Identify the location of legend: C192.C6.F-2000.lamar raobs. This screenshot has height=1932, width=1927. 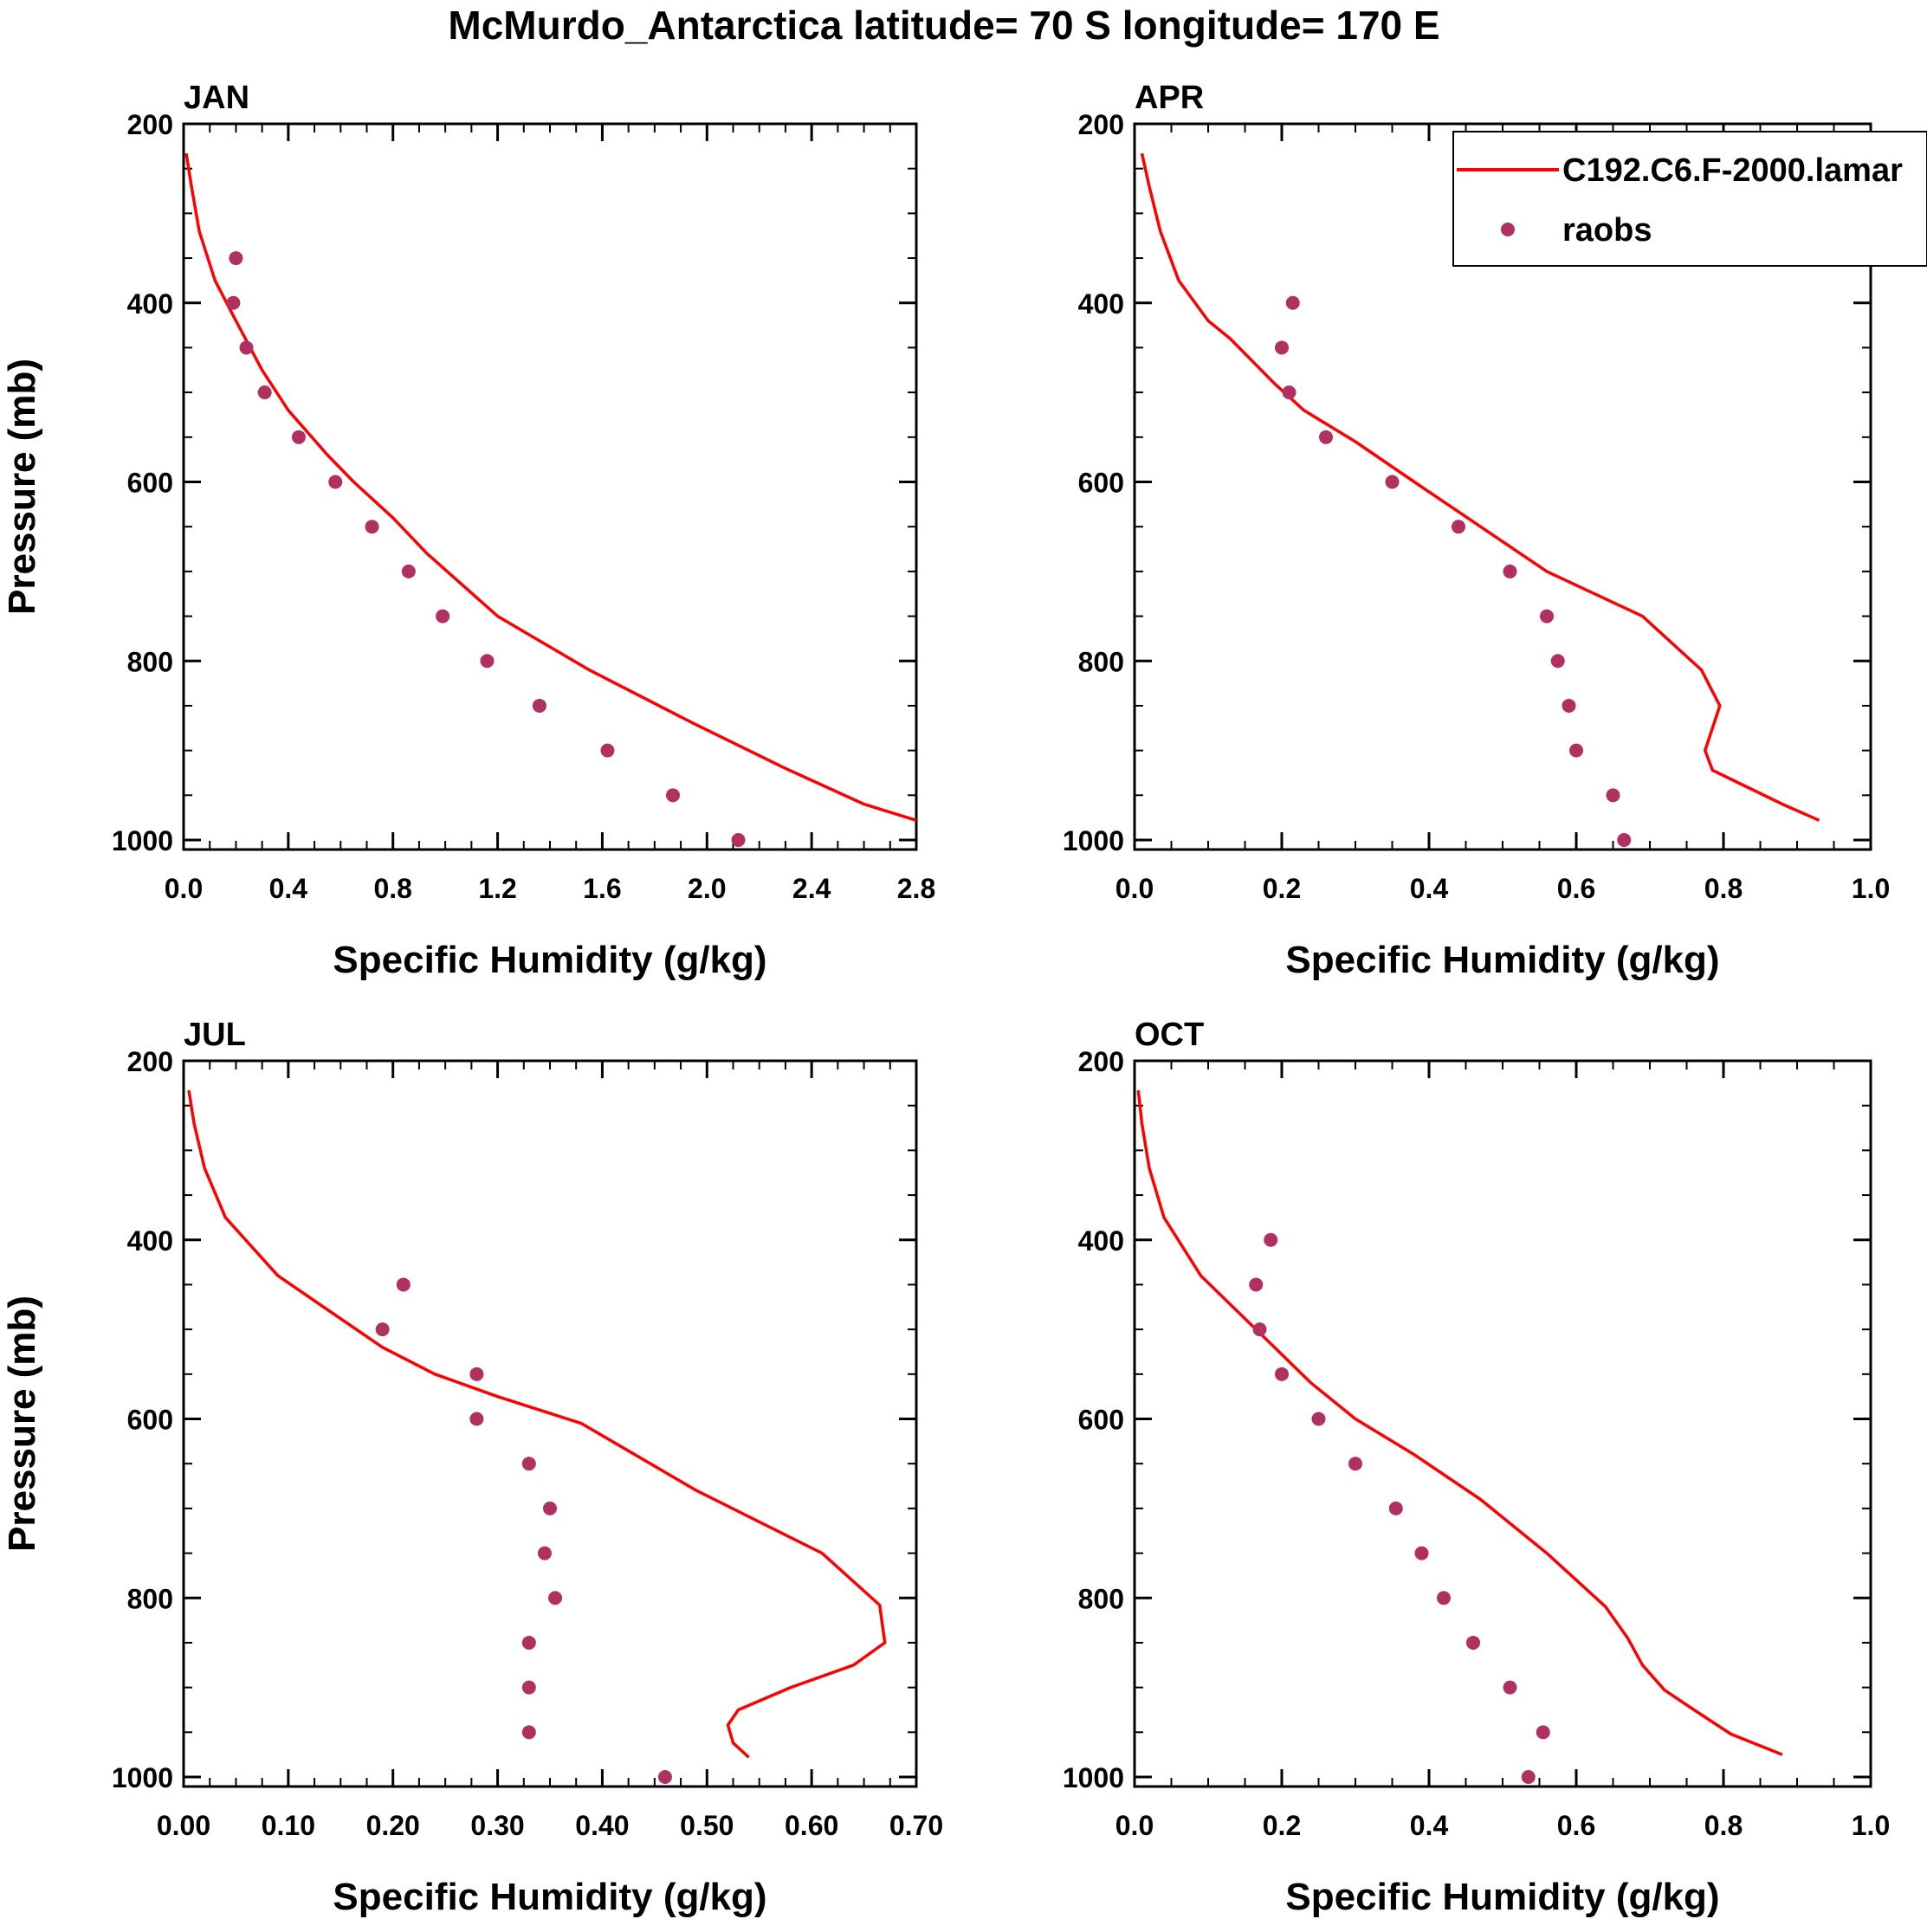
(1689, 199).